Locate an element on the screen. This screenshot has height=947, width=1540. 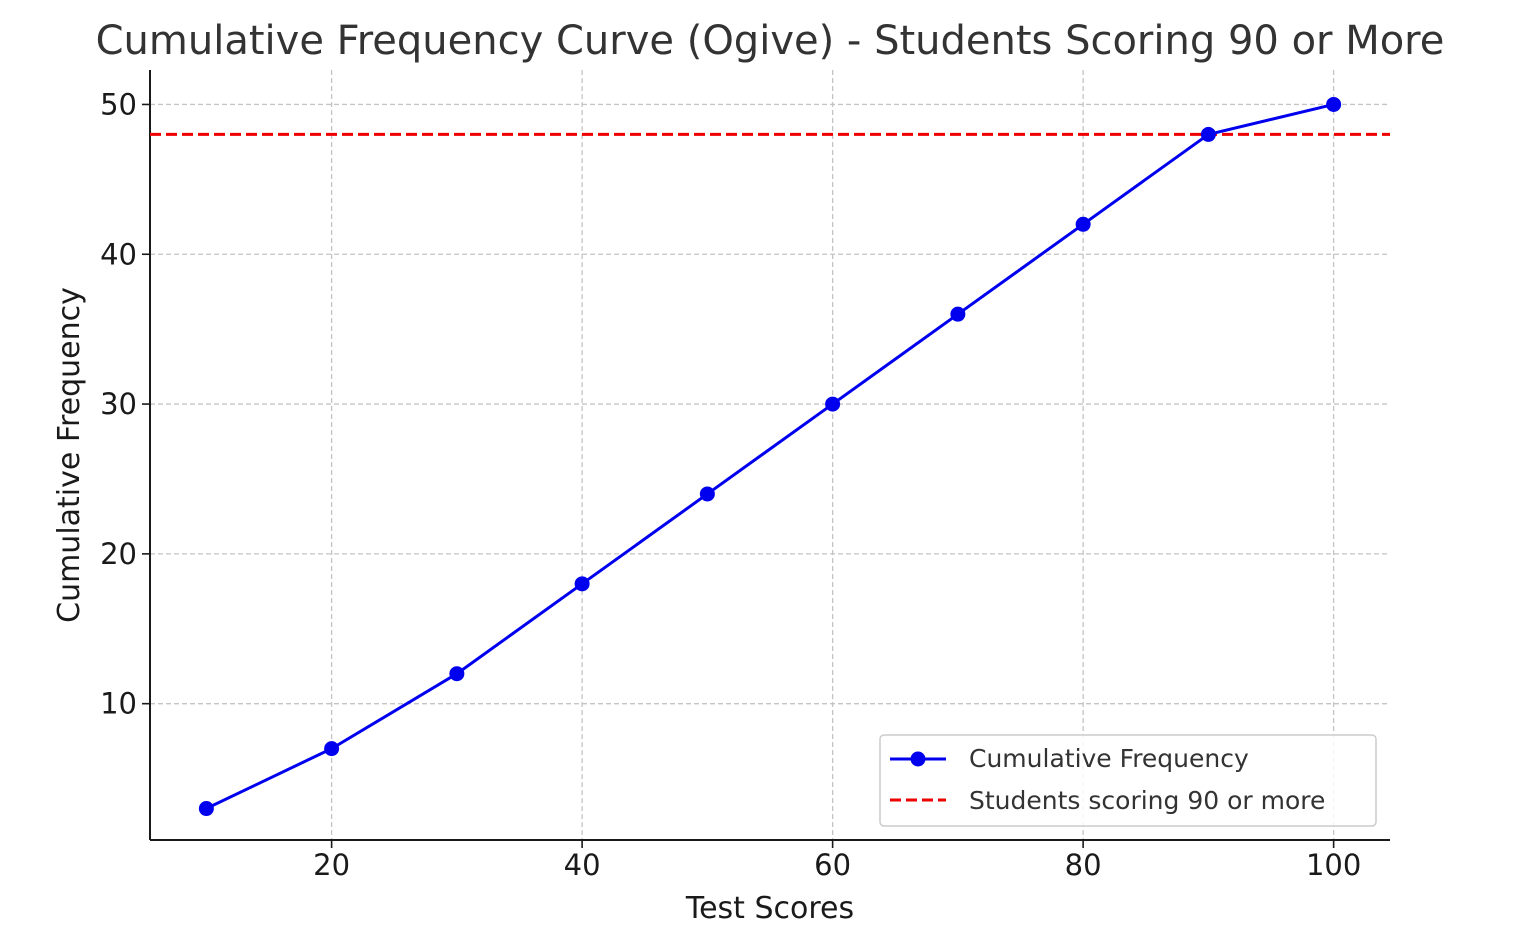
x-tick-label: 20 is located at coordinates (331, 865).